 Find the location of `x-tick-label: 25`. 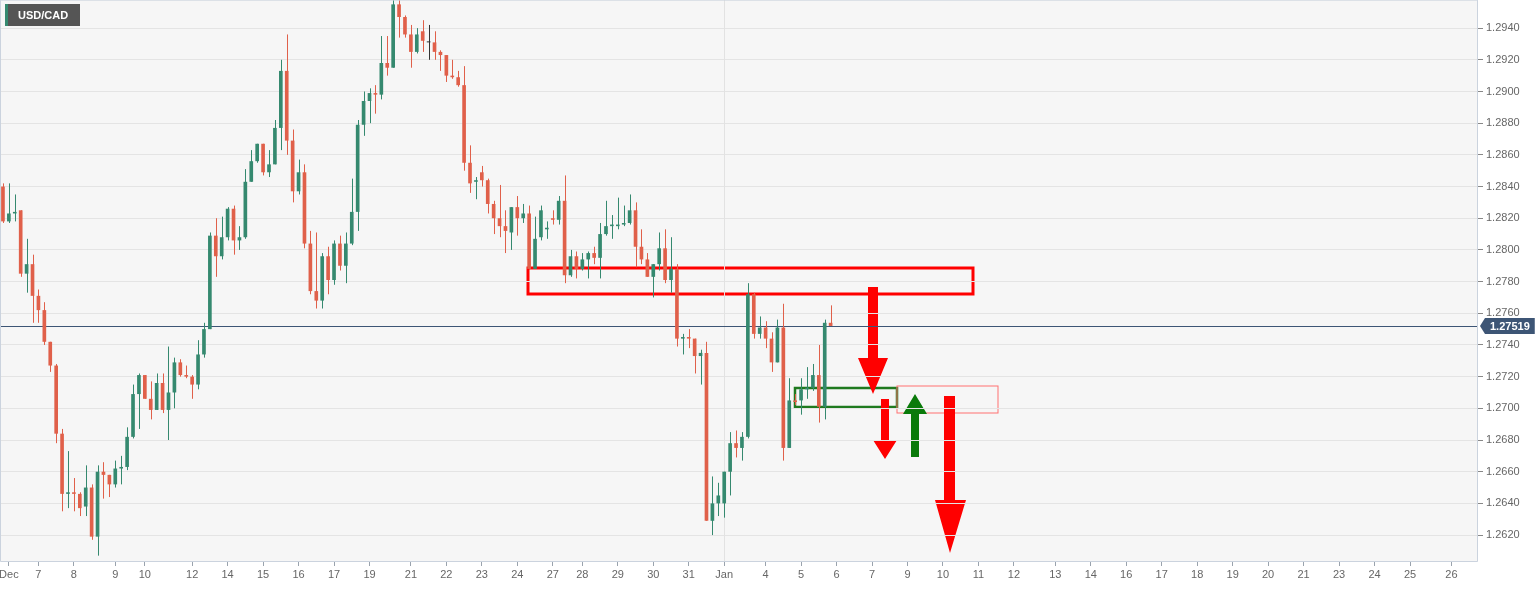

x-tick-label: 25 is located at coordinates (1410, 573).